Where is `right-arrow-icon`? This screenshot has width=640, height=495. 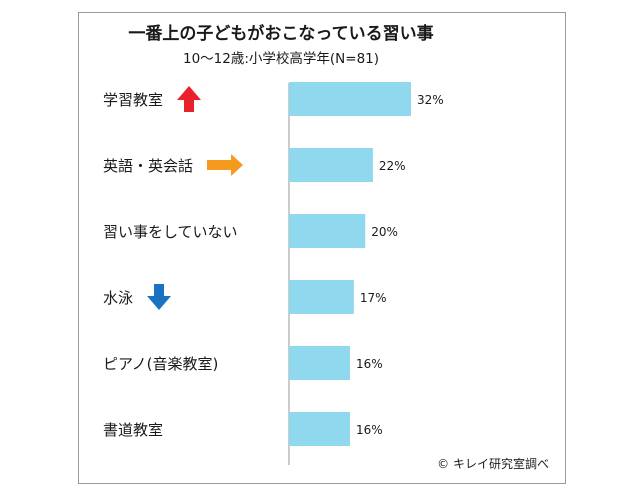
right-arrow-icon is located at coordinates (225, 165).